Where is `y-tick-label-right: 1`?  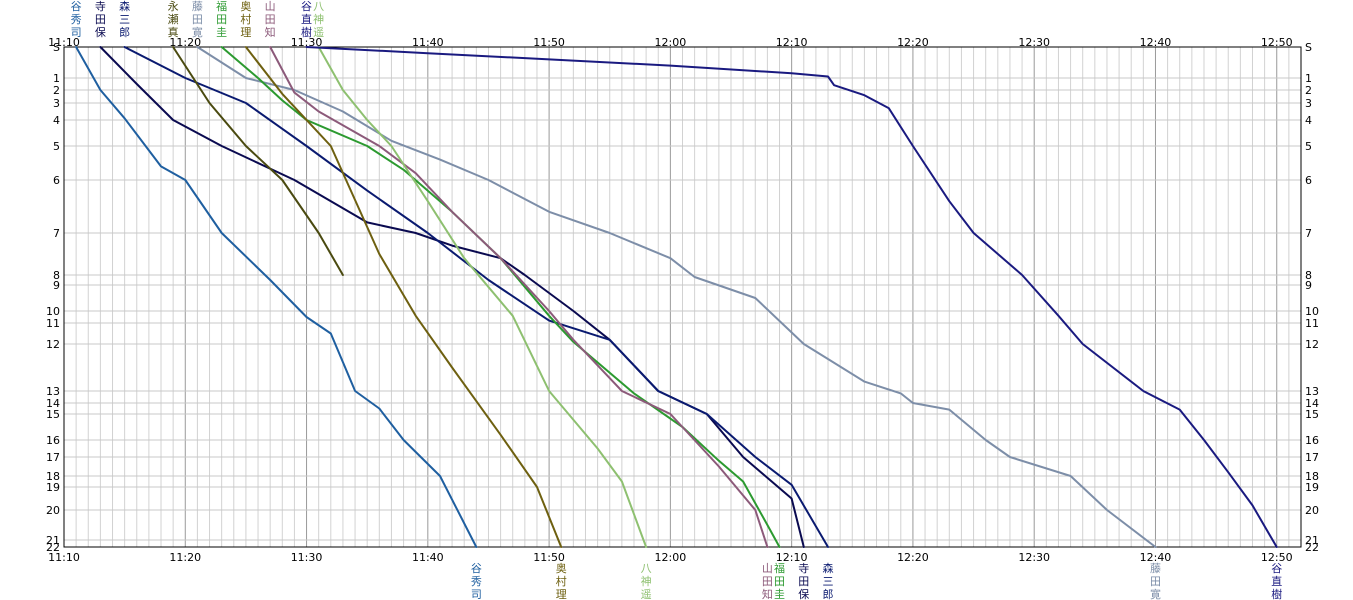
y-tick-label-right: 1 is located at coordinates (1308, 78).